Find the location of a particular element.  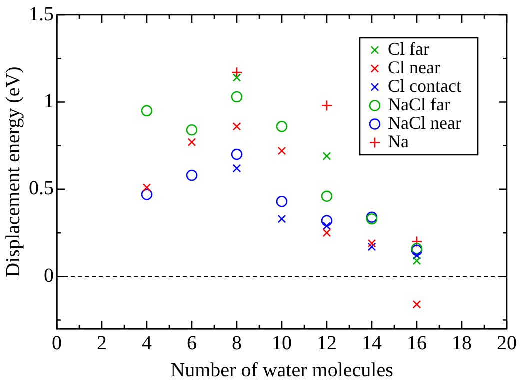

x-tick-label: 12 is located at coordinates (327, 343).